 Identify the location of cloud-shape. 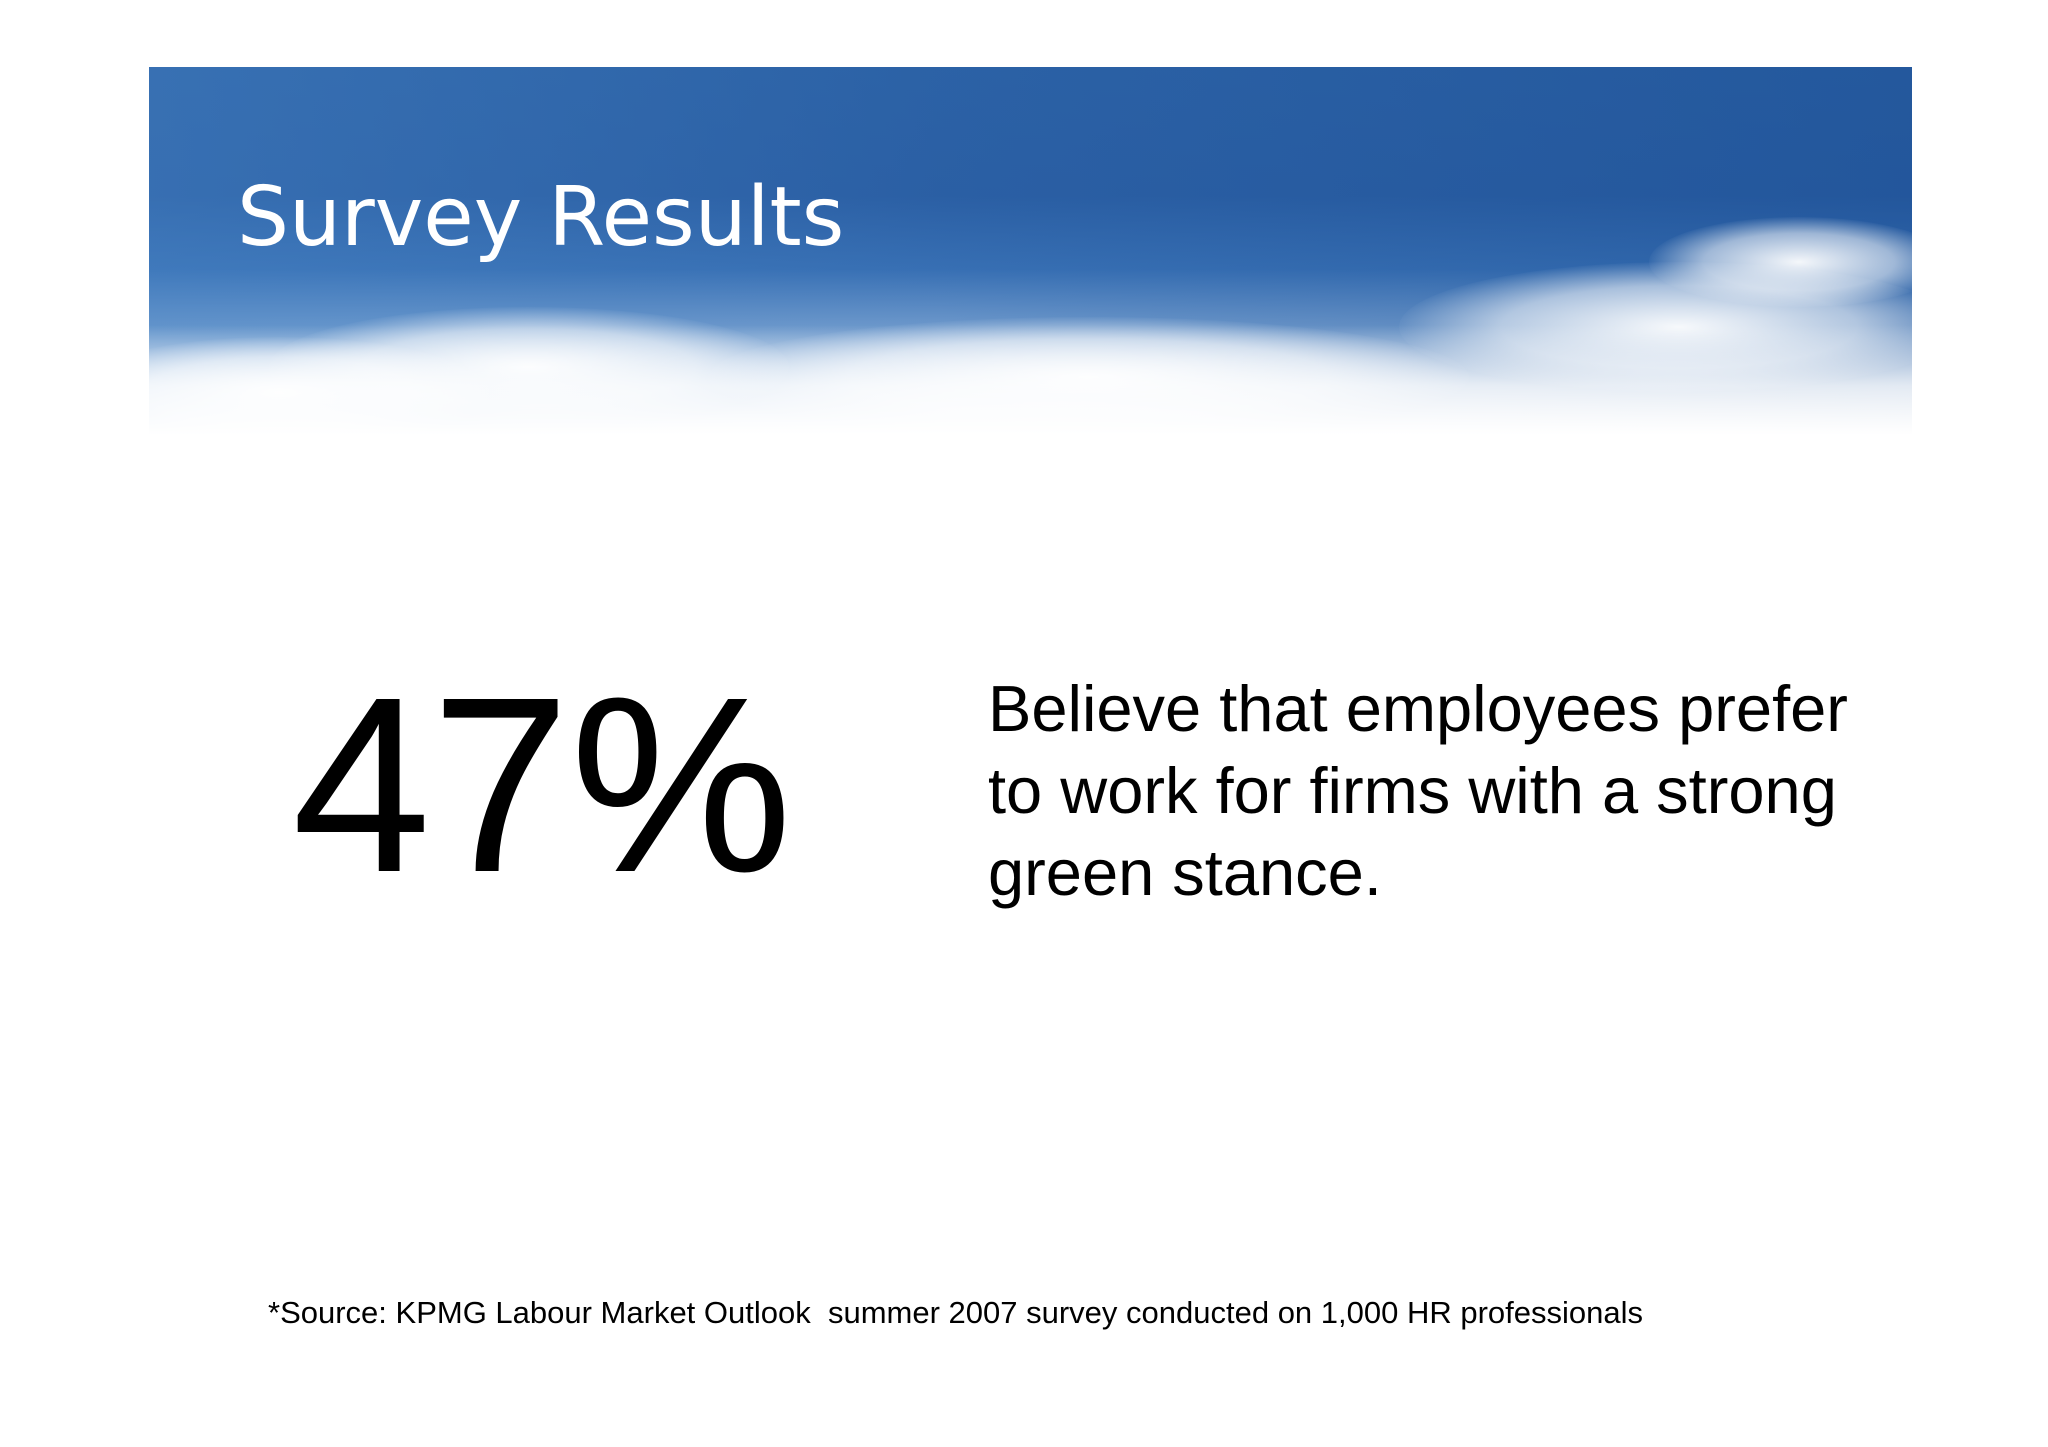
(1780, 262).